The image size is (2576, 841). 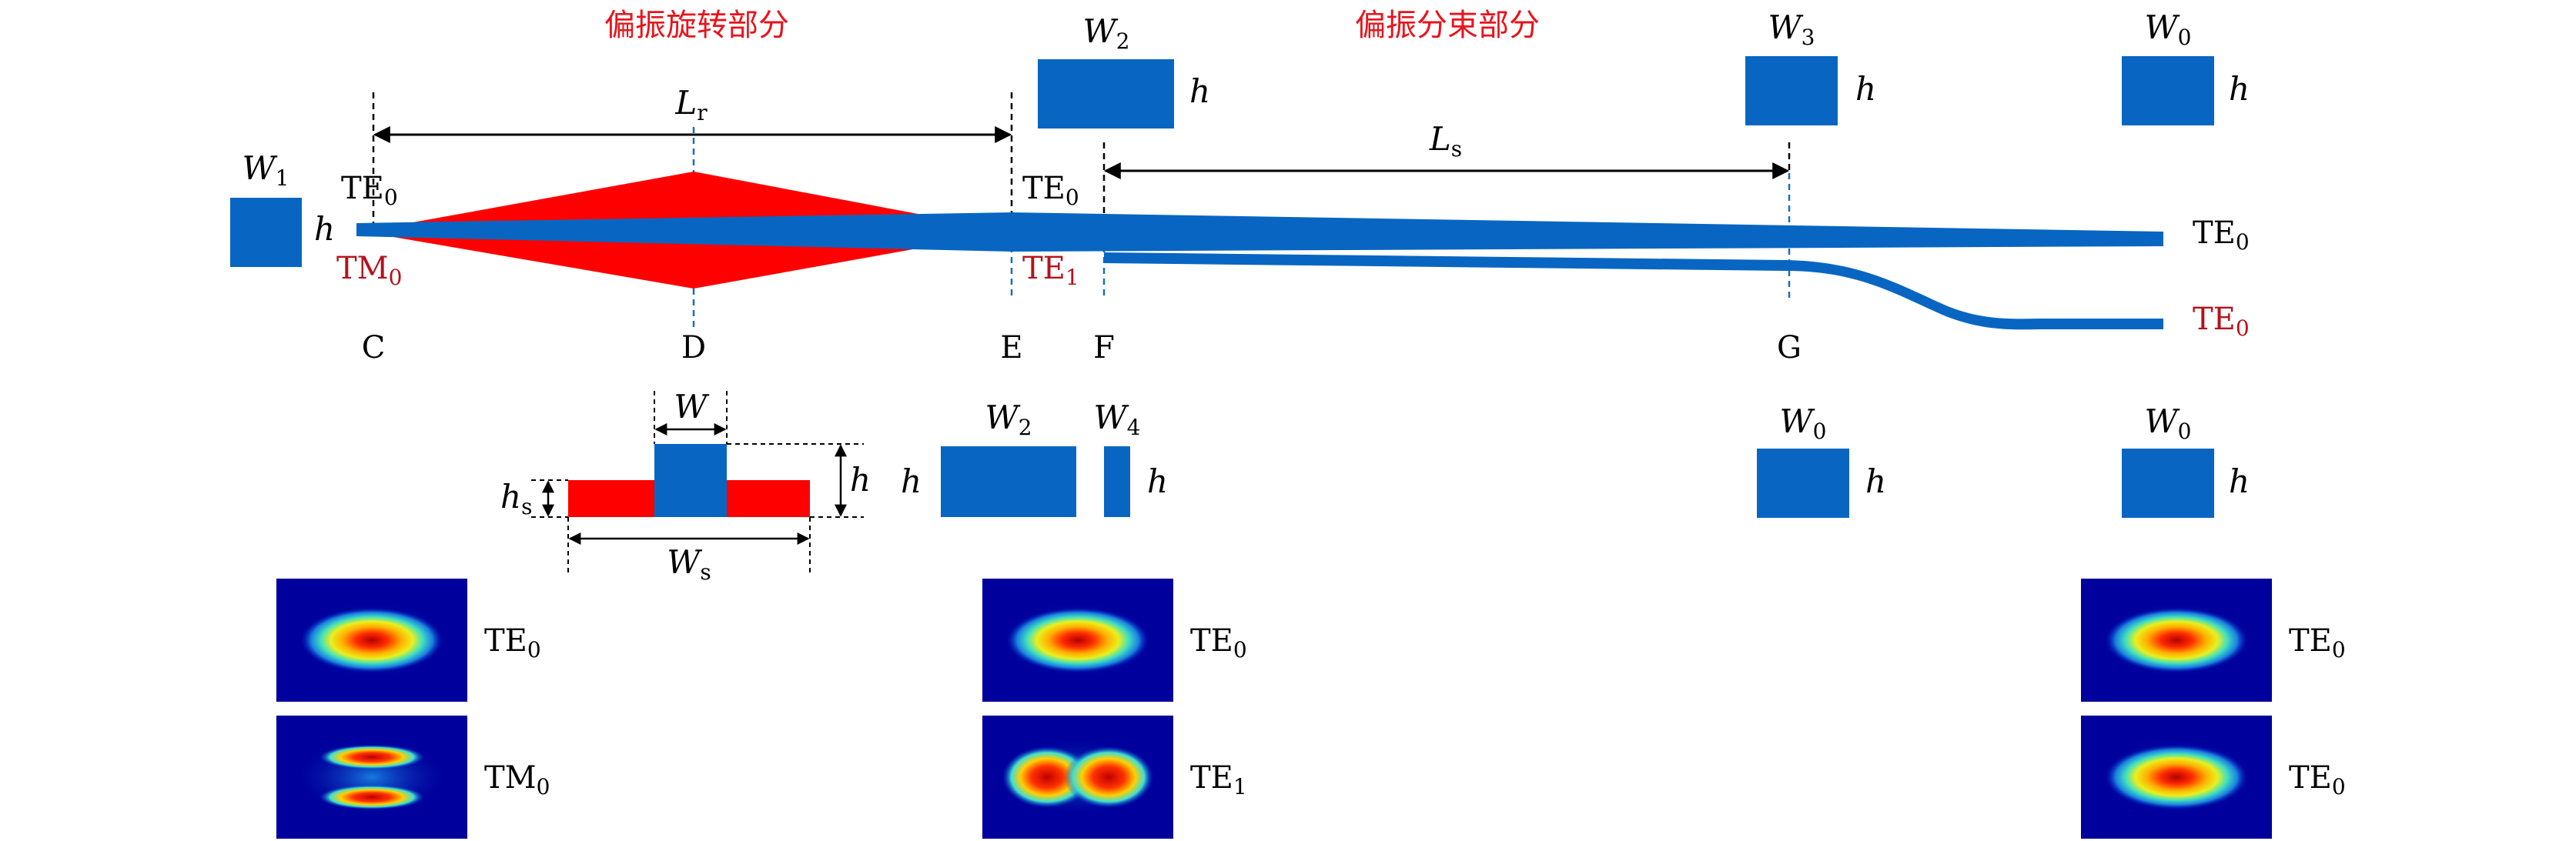 I want to click on mid-te0-label: TE0, so click(x=1051, y=191).